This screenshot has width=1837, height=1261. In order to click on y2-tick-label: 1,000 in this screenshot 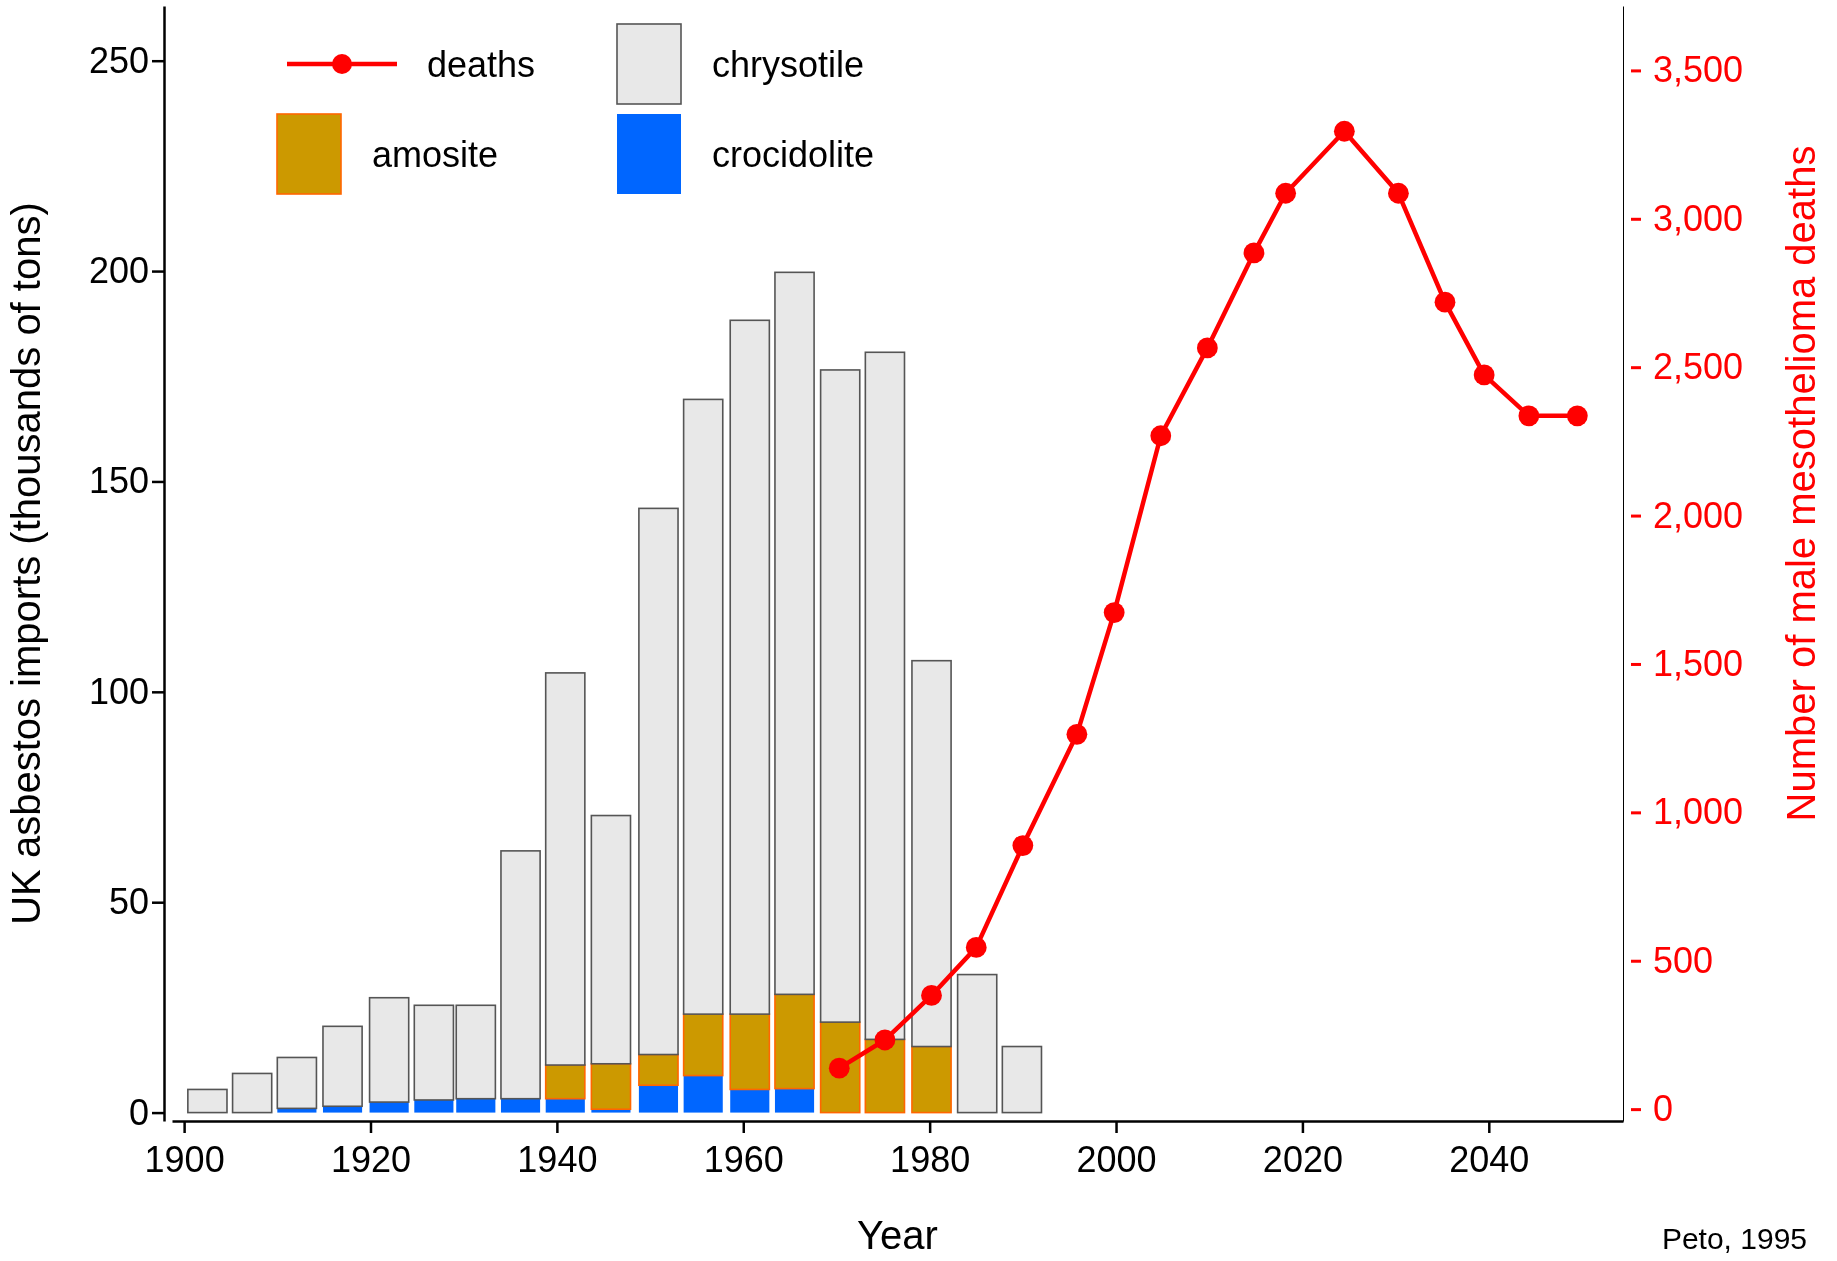, I will do `click(1698, 812)`.